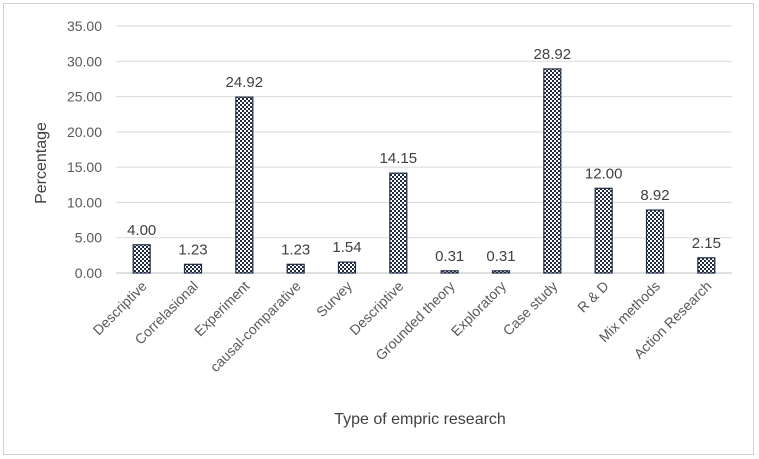 The width and height of the screenshot is (759, 459). Describe the element at coordinates (84, 167) in the screenshot. I see `y-tick-label: 15.00` at that location.